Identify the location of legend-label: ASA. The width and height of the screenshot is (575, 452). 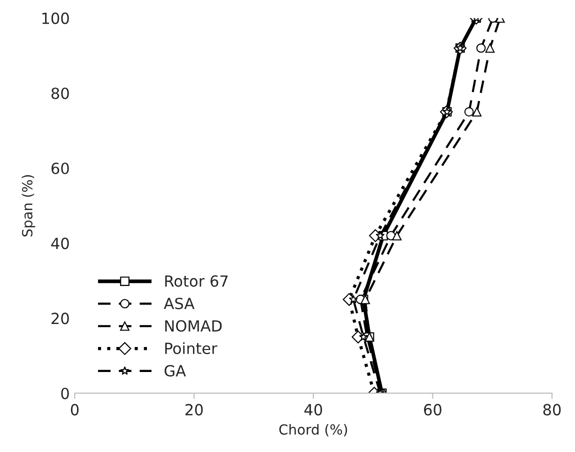
(179, 304).